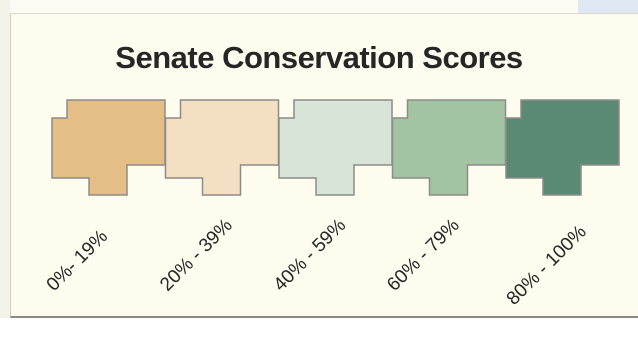 This screenshot has height=339, width=638. What do you see at coordinates (77, 260) in the screenshot?
I see `legend-range-label: 0%- 19%` at bounding box center [77, 260].